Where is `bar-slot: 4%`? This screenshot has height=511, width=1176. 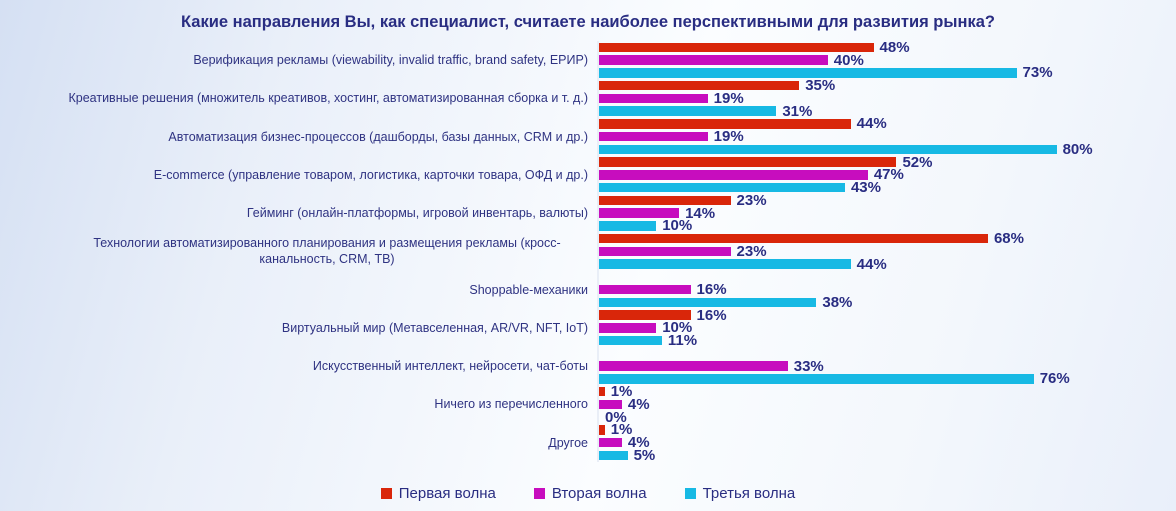
bar-slot: 4% is located at coordinates (887, 404).